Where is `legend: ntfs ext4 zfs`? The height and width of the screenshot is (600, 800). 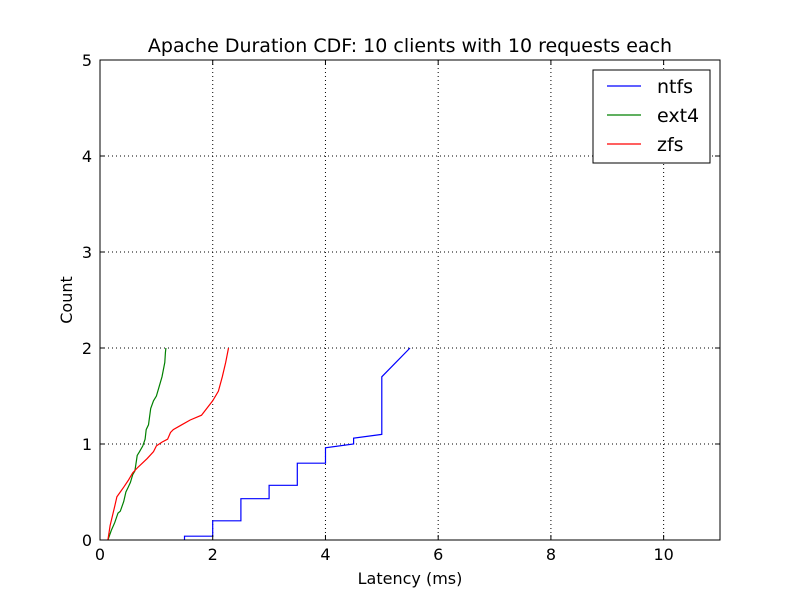
legend: ntfs ext4 zfs is located at coordinates (651, 116).